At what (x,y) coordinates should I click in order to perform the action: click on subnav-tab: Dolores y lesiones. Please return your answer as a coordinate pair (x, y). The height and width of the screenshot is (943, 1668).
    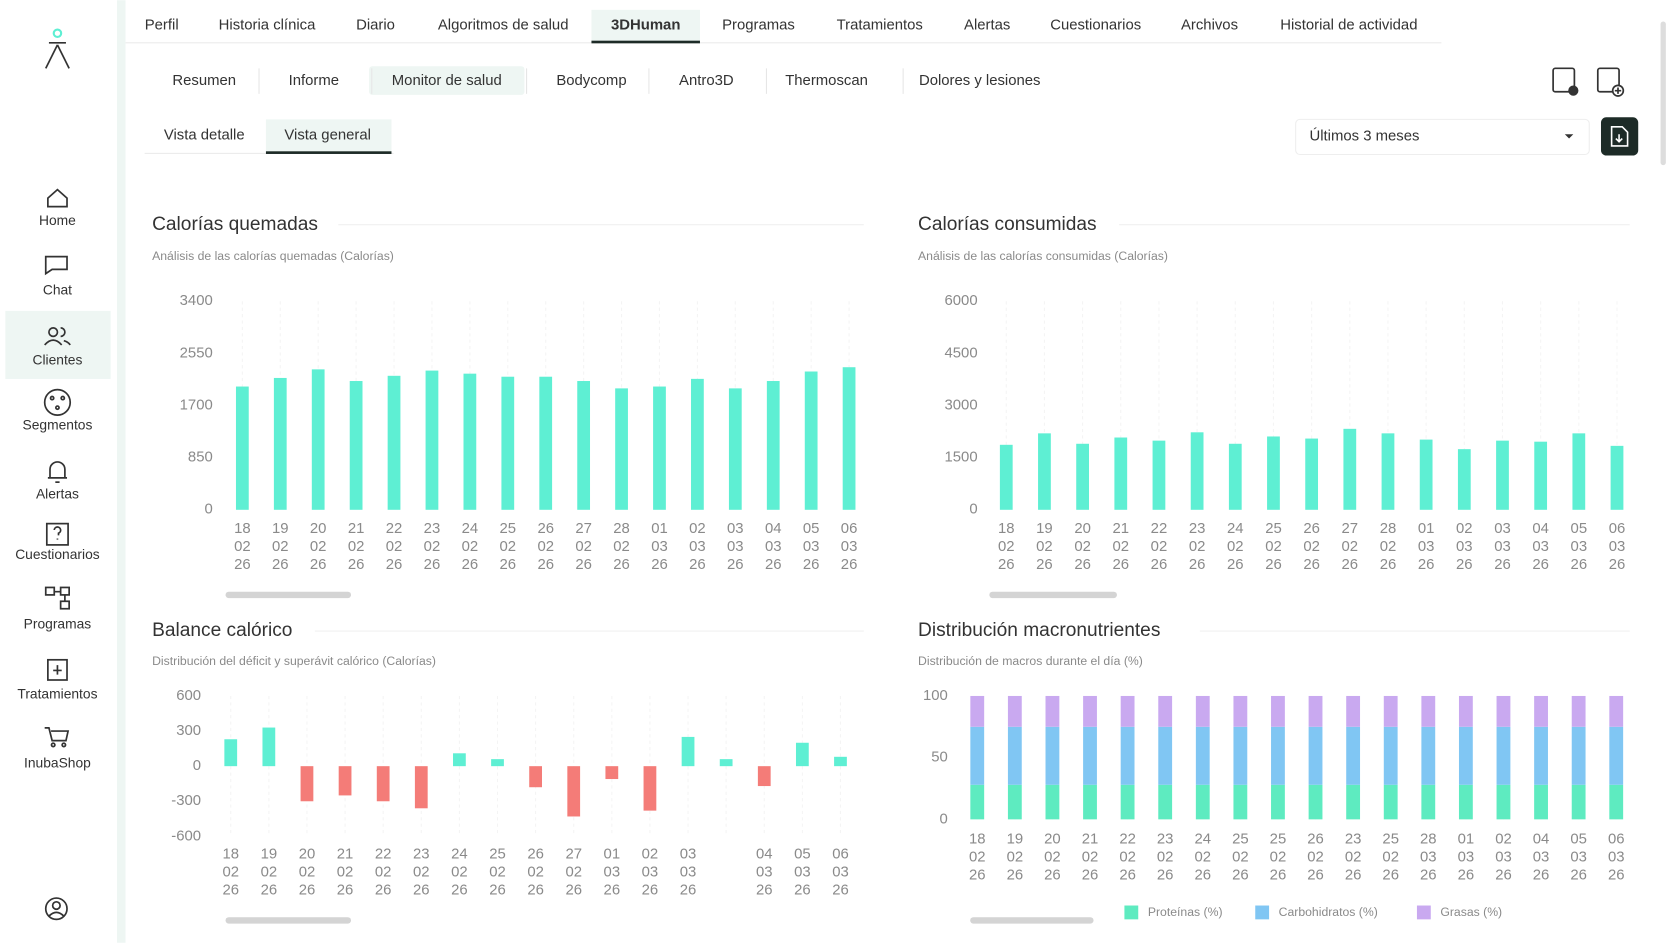
    Looking at the image, I should click on (980, 81).